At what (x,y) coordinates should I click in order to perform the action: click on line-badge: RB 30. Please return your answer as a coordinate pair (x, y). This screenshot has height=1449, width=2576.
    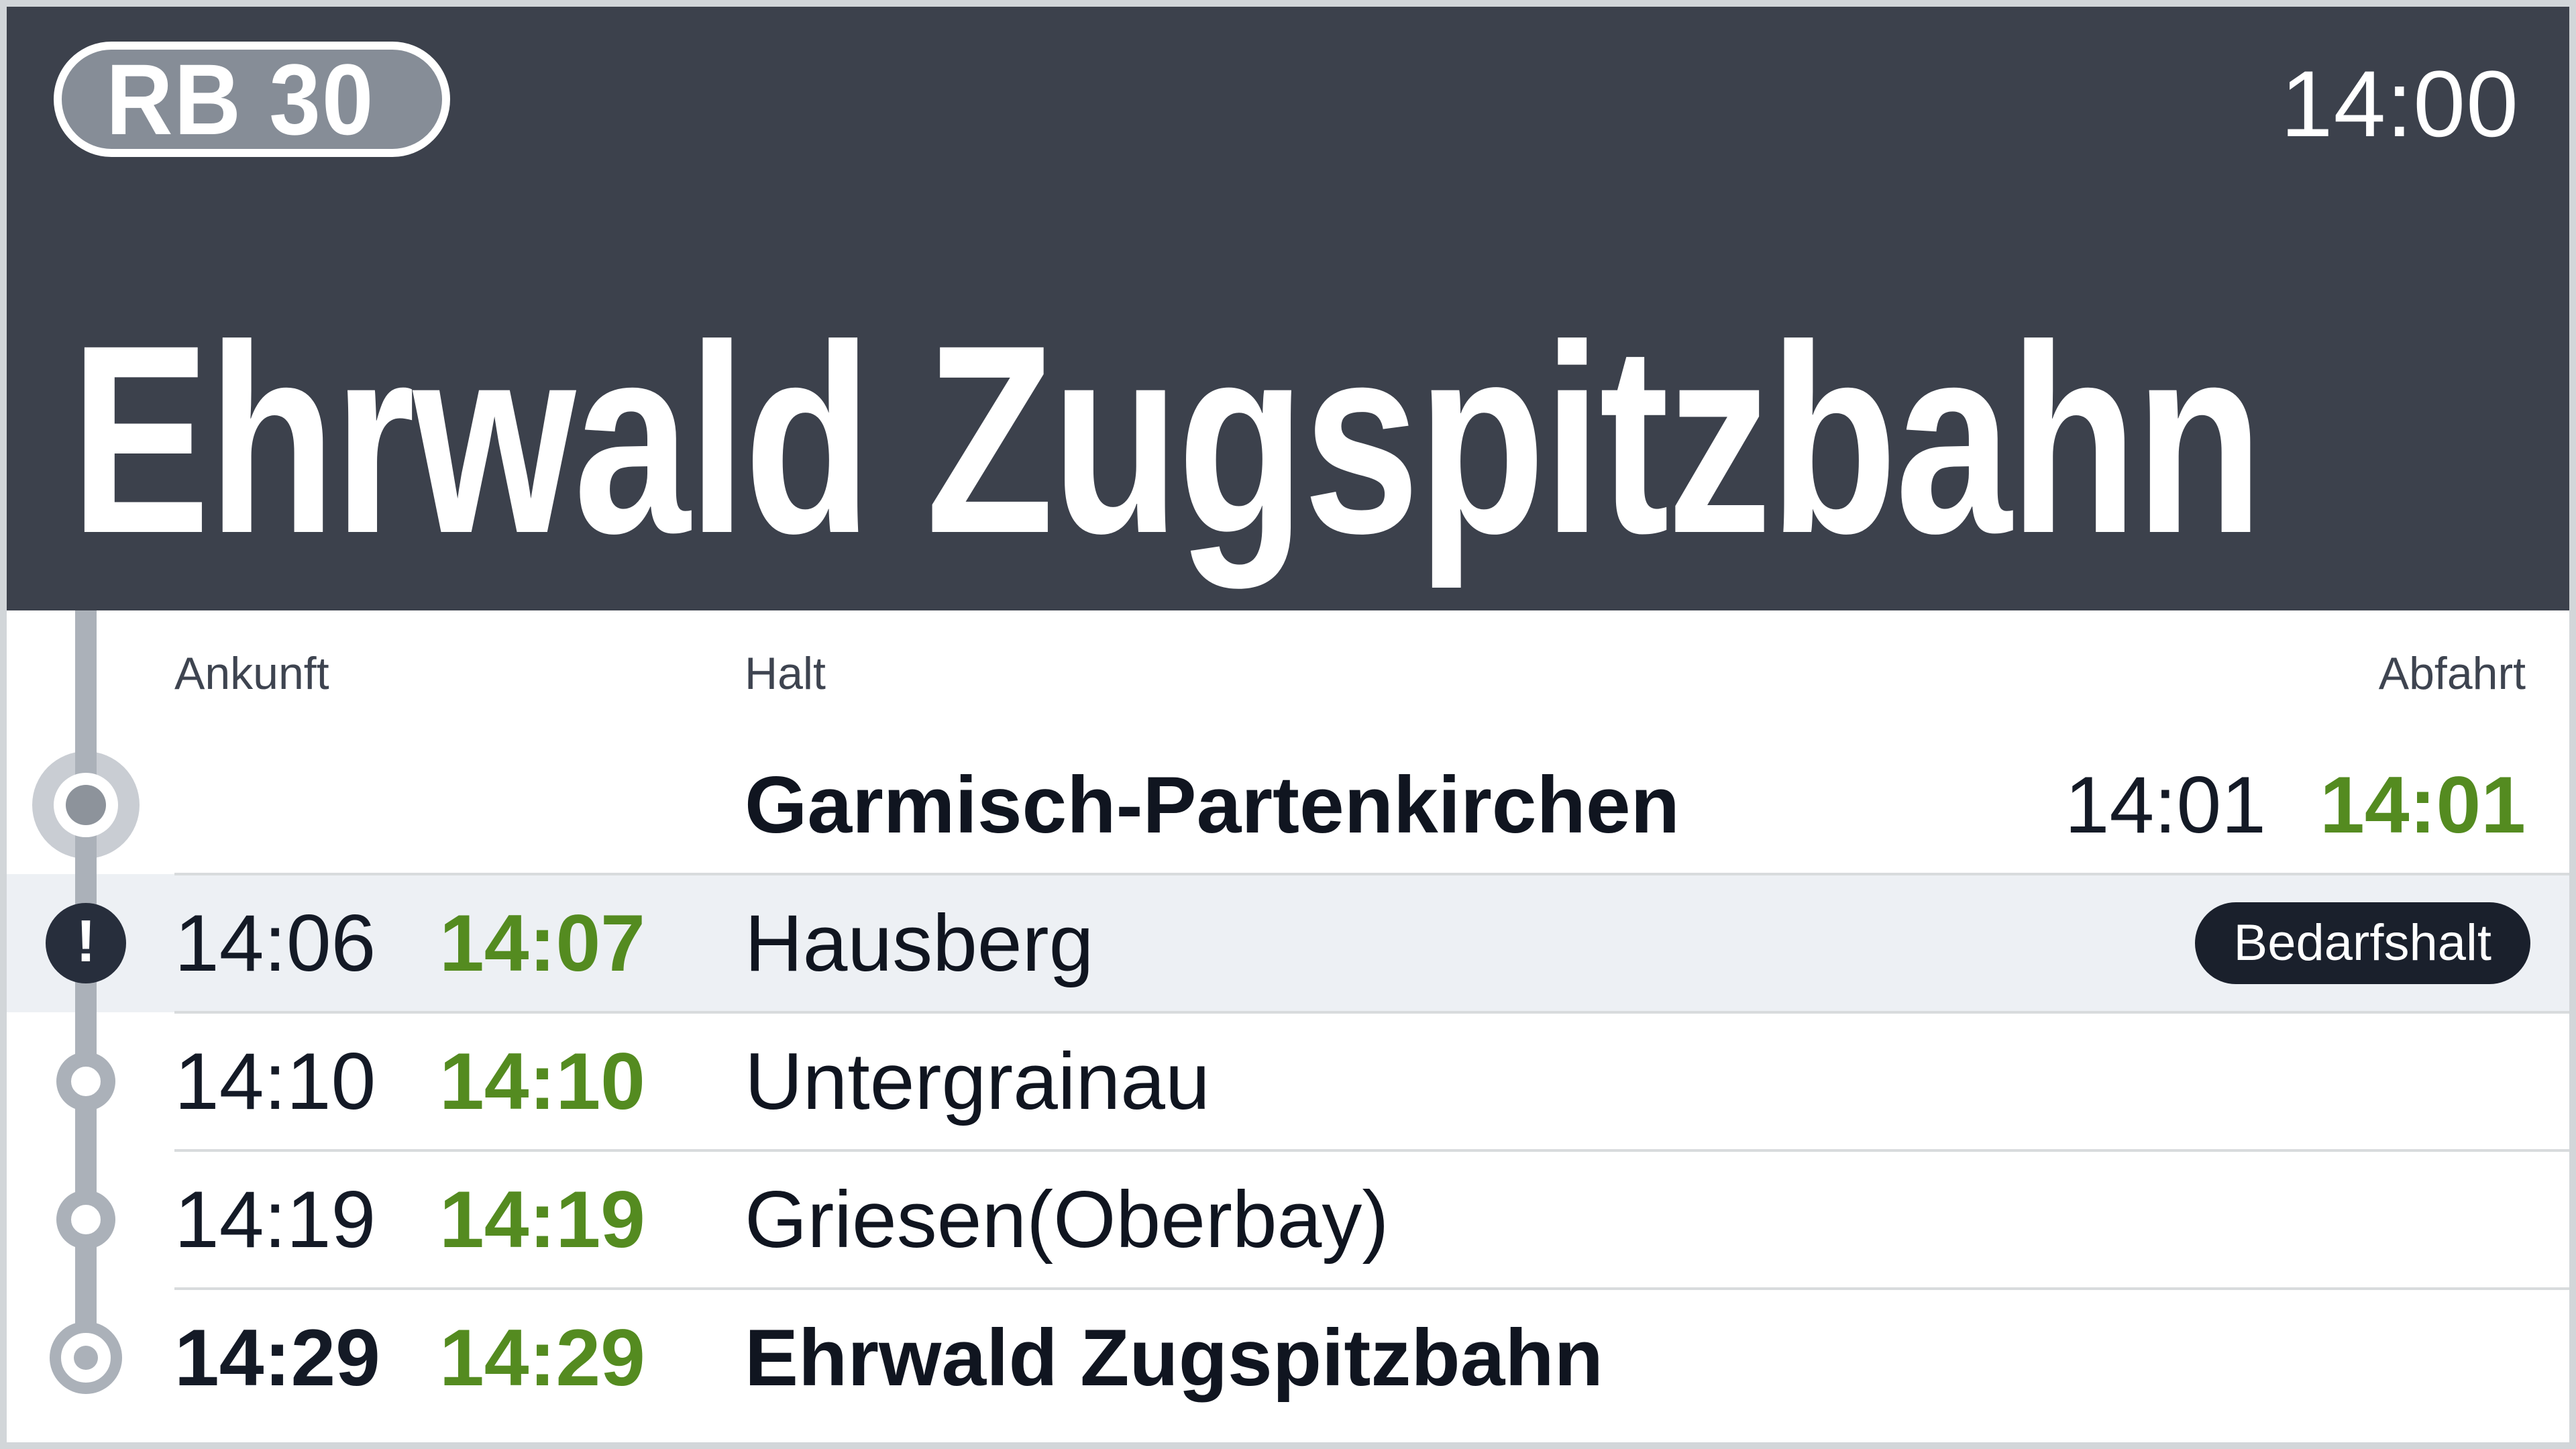
    Looking at the image, I should click on (252, 99).